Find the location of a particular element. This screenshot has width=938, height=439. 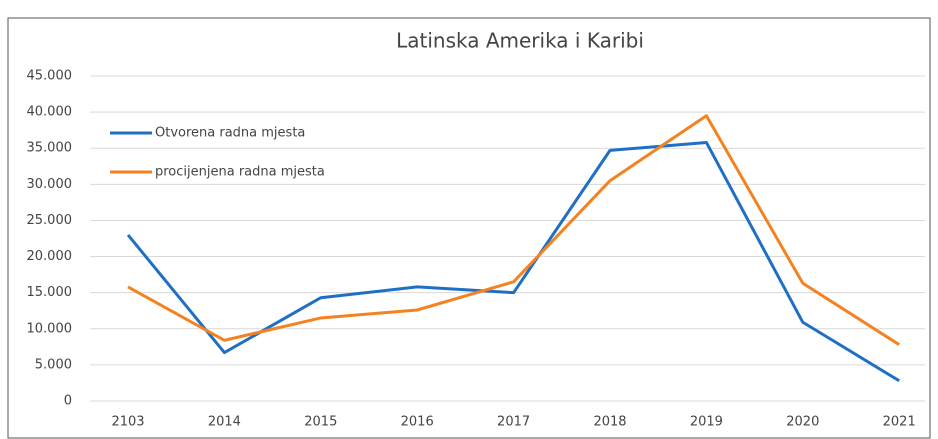

y-tick-label: 45.000 is located at coordinates (50, 76).